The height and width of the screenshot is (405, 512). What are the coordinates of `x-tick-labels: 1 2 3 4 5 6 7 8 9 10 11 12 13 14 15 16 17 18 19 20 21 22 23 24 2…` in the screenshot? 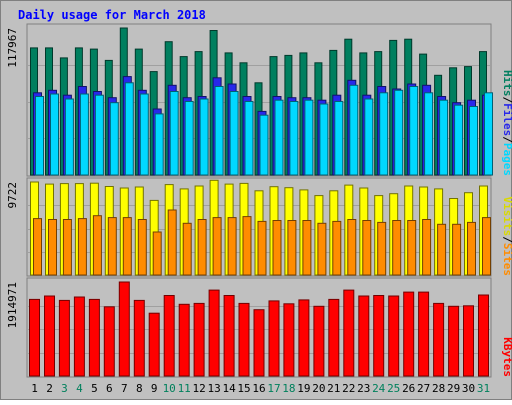 It's located at (260, 388).